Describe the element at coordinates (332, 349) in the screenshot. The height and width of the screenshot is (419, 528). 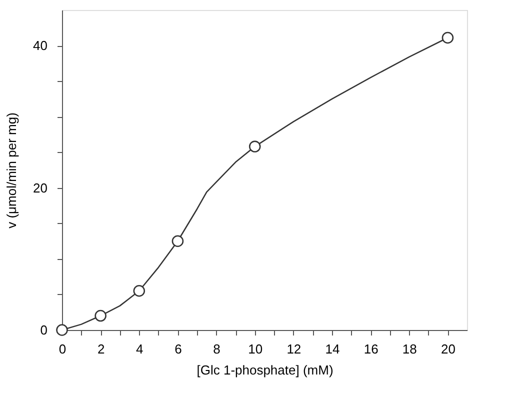
I see `x-tick-label: 14` at that location.